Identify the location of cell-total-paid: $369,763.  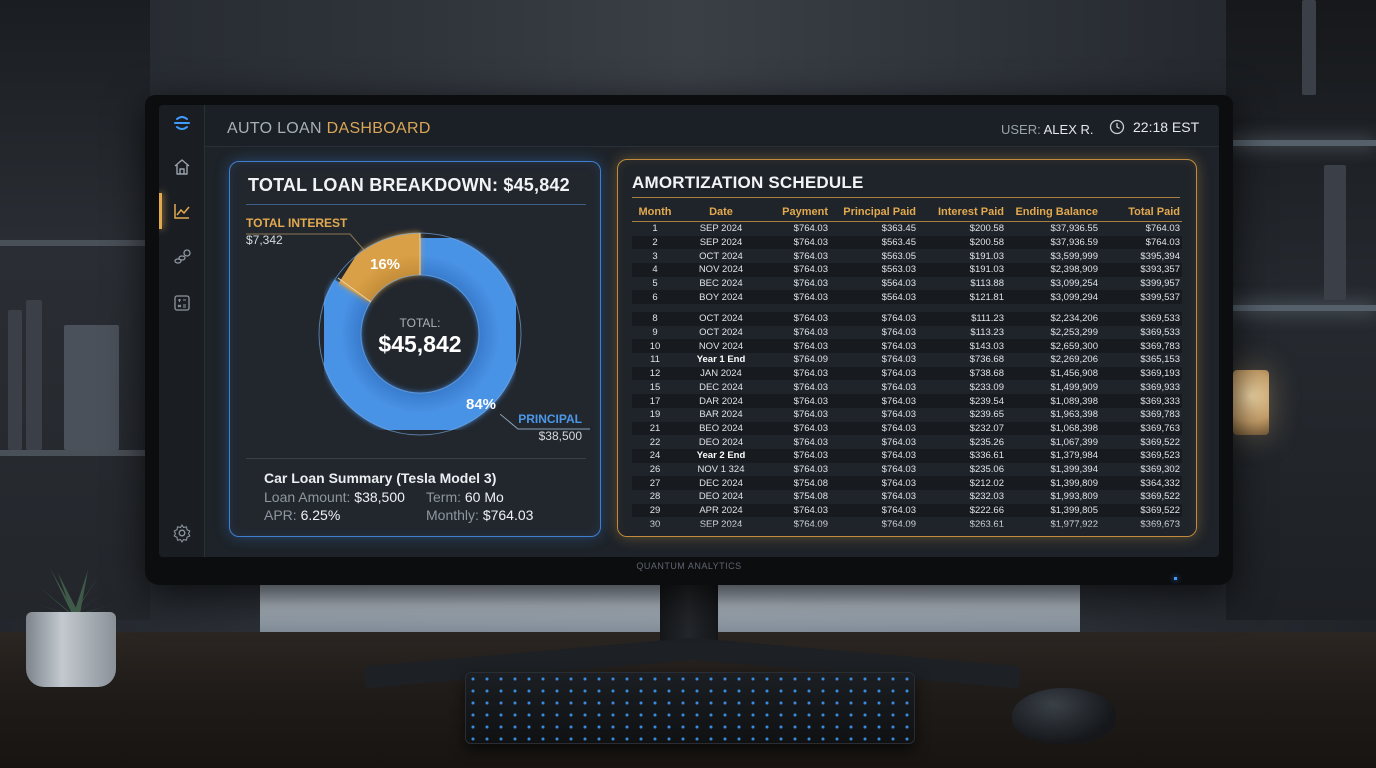
(1141, 428).